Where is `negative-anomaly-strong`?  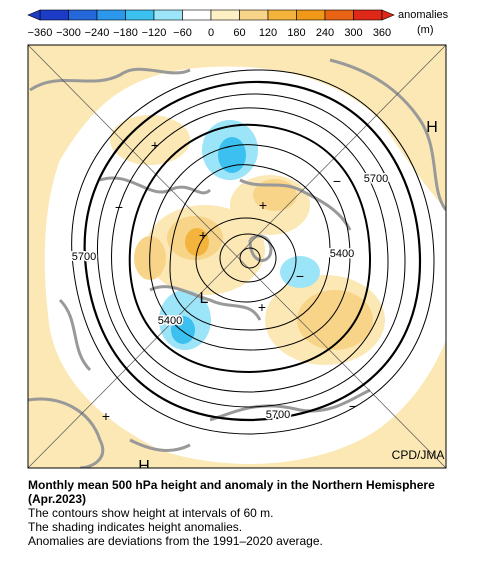 negative-anomaly-strong is located at coordinates (208, 240).